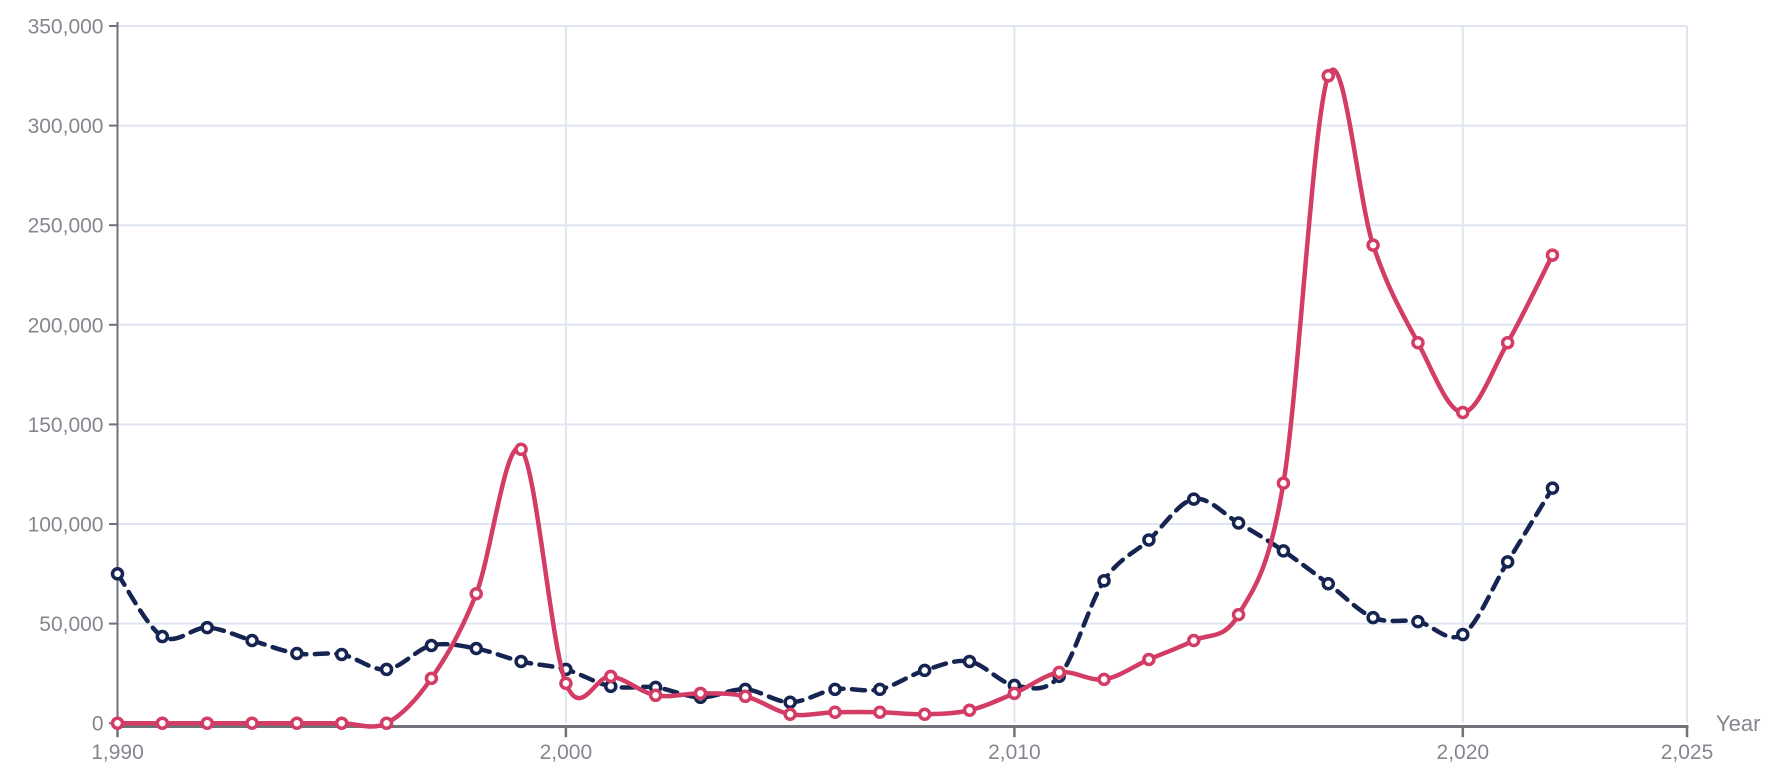  I want to click on y-tick-label: 50,000, so click(71, 624).